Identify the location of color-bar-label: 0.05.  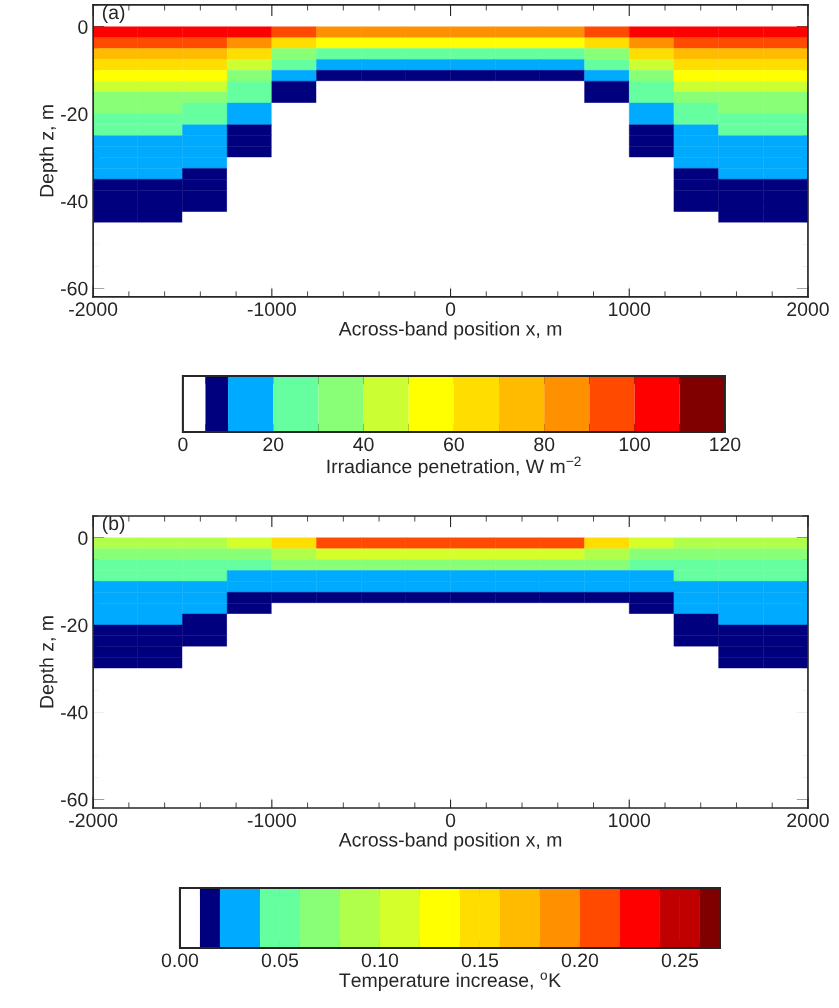
(280, 960).